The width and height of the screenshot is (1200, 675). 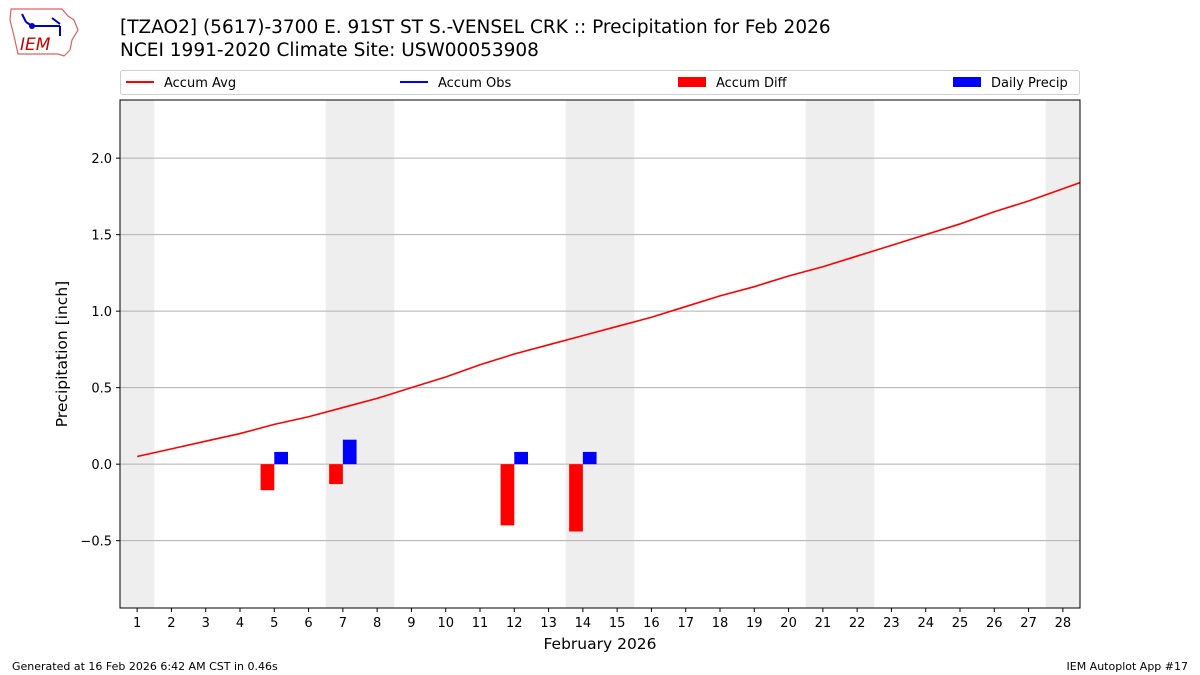 What do you see at coordinates (329, 50) in the screenshot?
I see `chart-subtitle: NCEI 1991-2020 Climate Site: USW00053908` at bounding box center [329, 50].